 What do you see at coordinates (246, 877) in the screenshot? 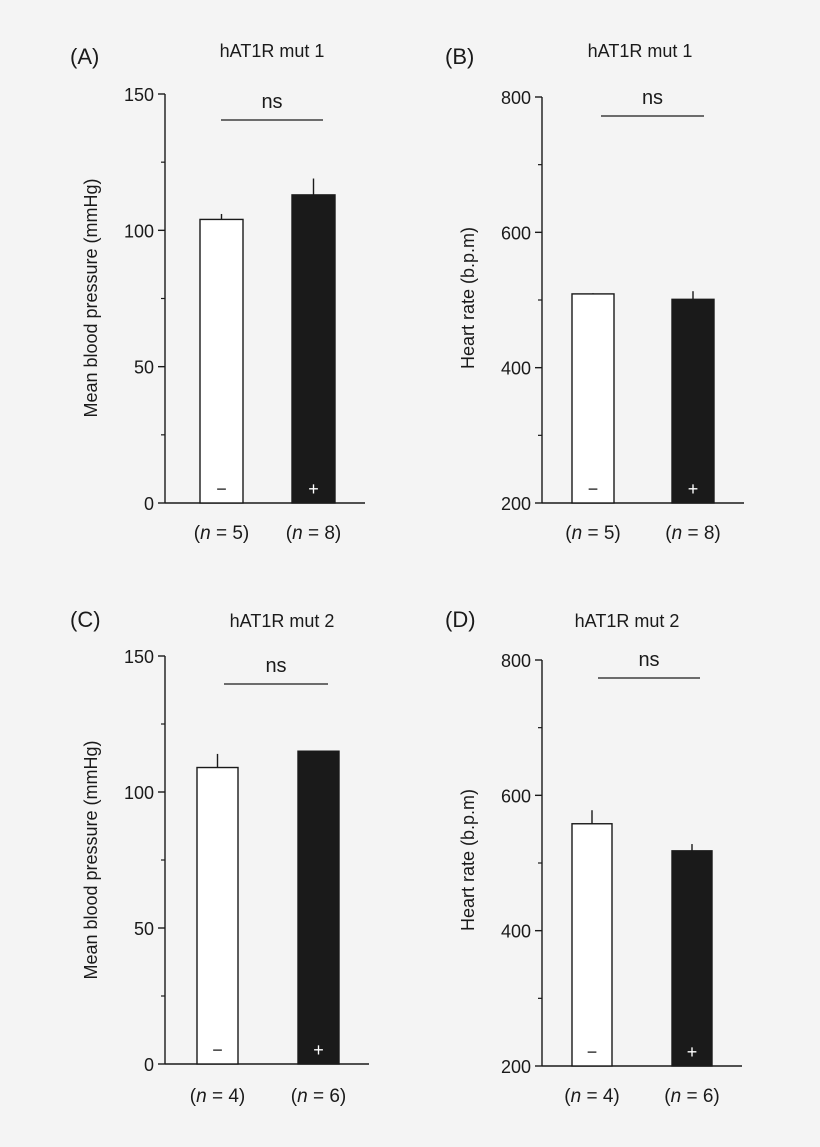
I see `plot-area: 0 50 100 150 − (n = 4) + (n = 6) ns` at bounding box center [246, 877].